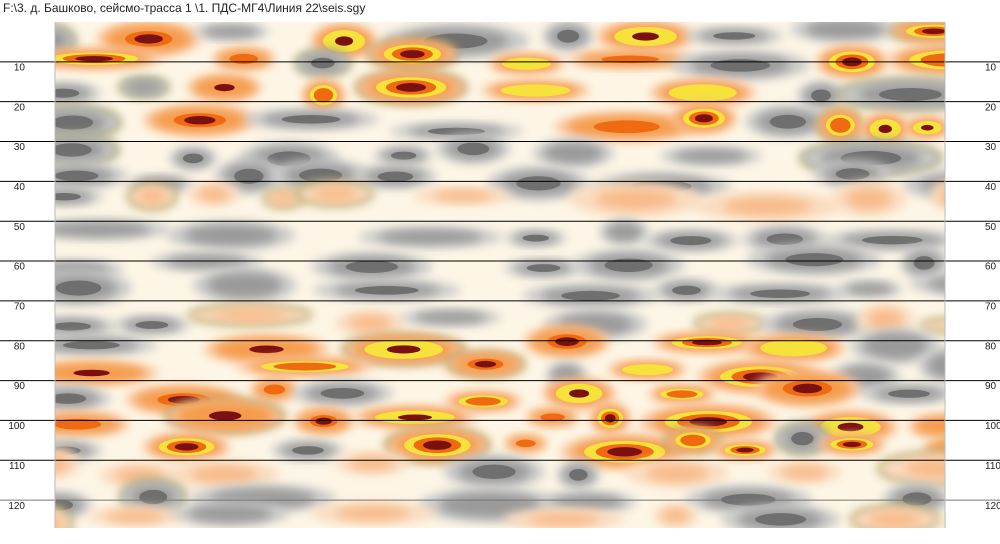 This screenshot has height=544, width=1000. What do you see at coordinates (20, 307) in the screenshot?
I see `y-tick-label: 70` at bounding box center [20, 307].